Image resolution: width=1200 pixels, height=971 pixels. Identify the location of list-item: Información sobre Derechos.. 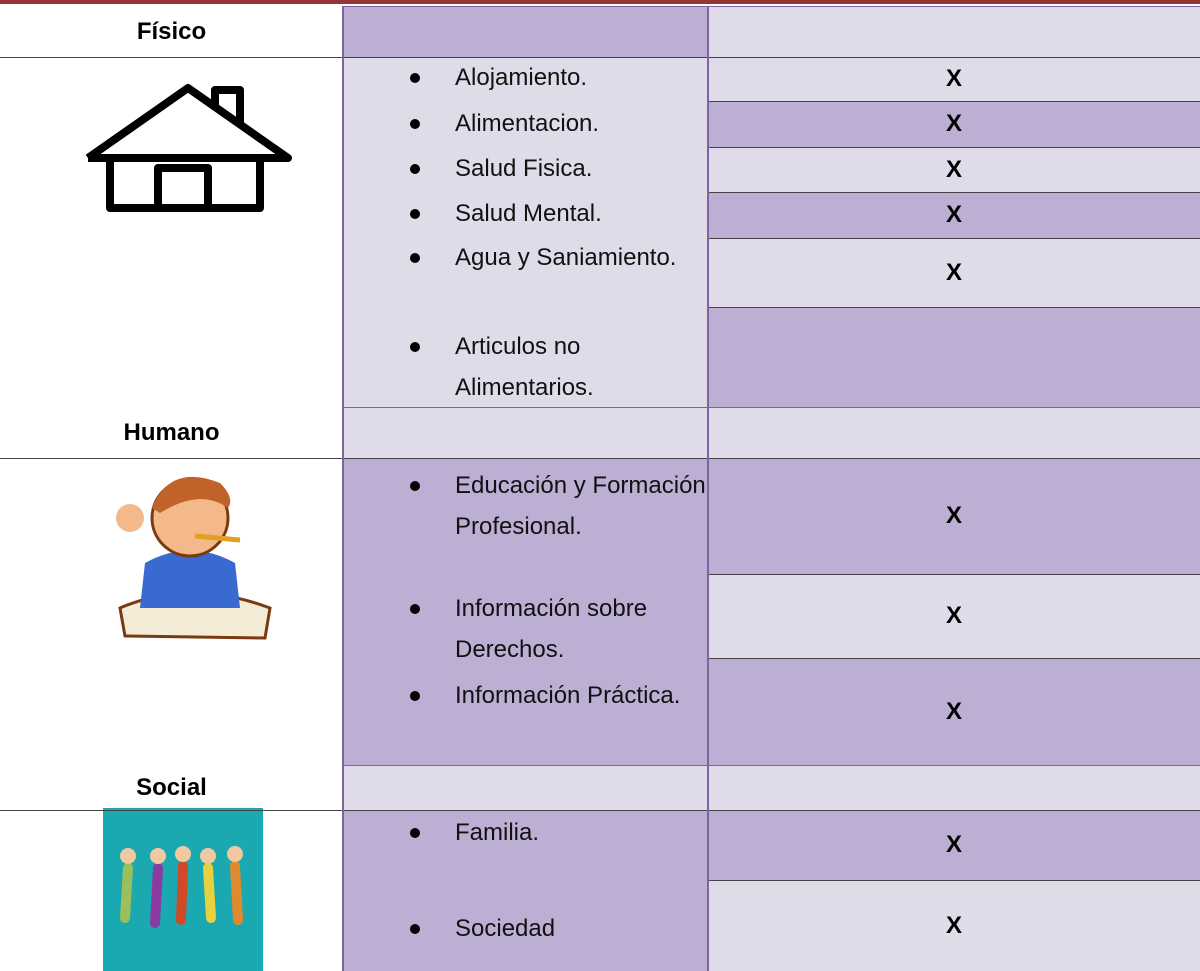
(551, 629).